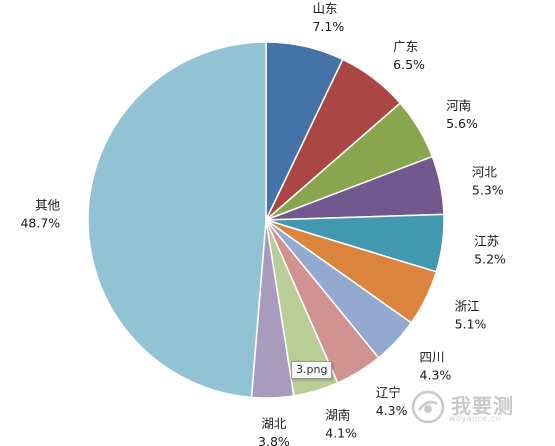 The image size is (555, 446). Describe the element at coordinates (486, 241) in the screenshot. I see `slice-label-4: 江苏` at that location.